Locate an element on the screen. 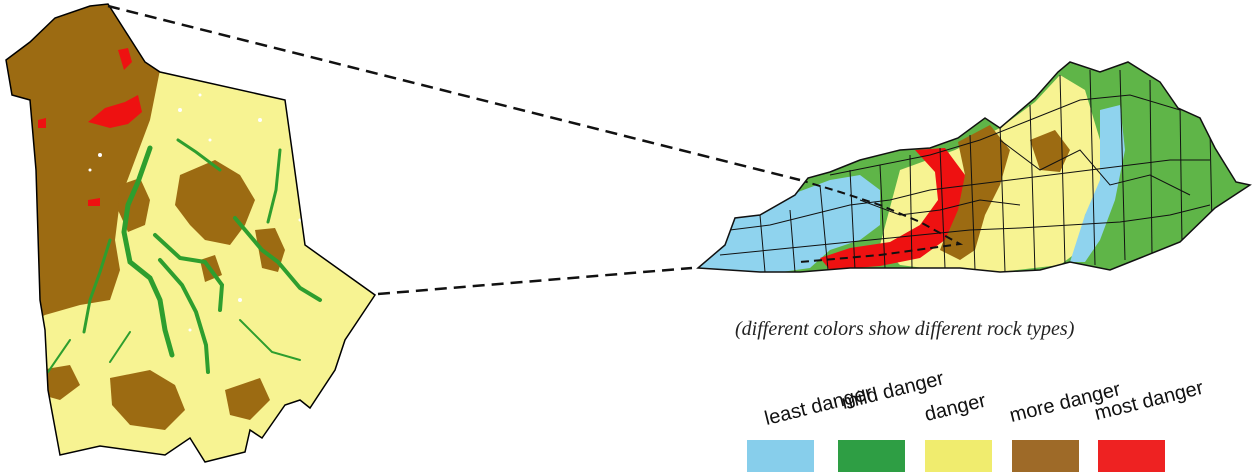 The image size is (1253, 472). county-brown-region is located at coordinates (88, 162).